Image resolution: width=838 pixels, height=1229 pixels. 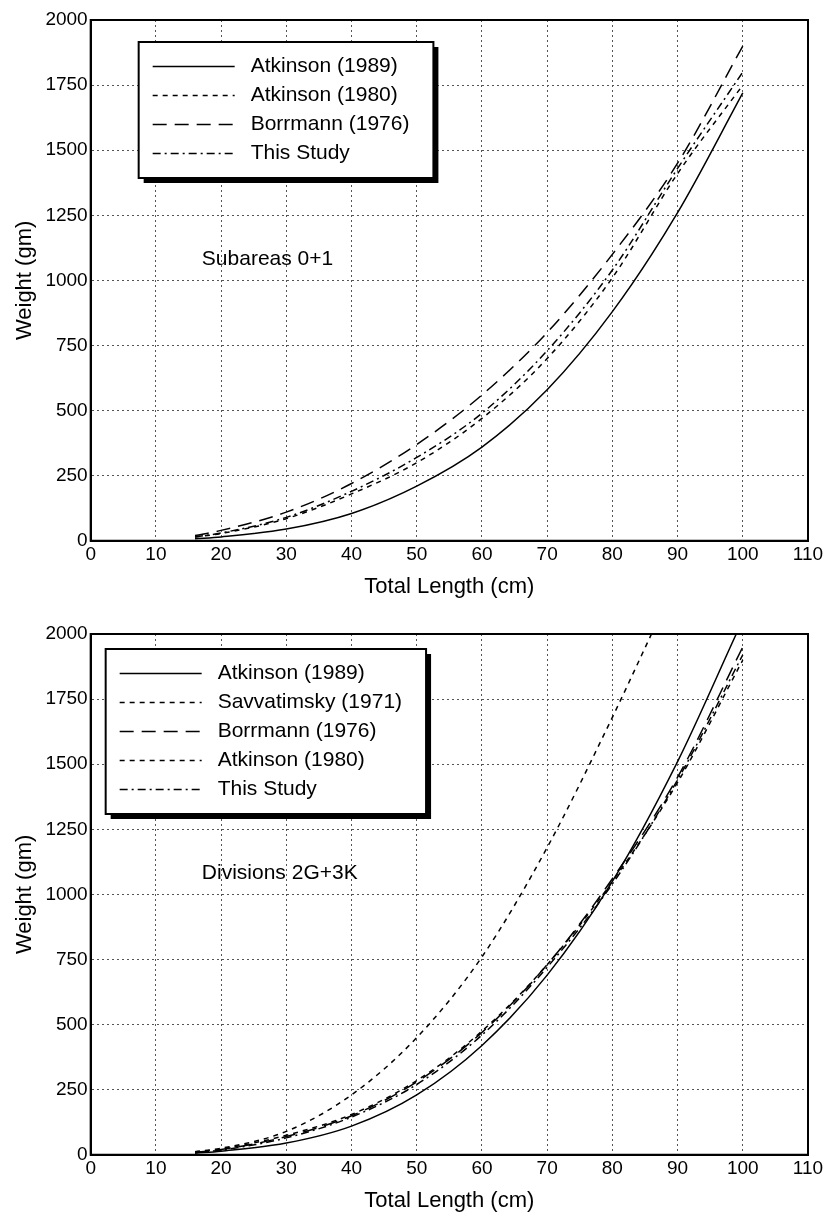 I want to click on legend-label: Savvatimsky (1971), so click(x=310, y=701).